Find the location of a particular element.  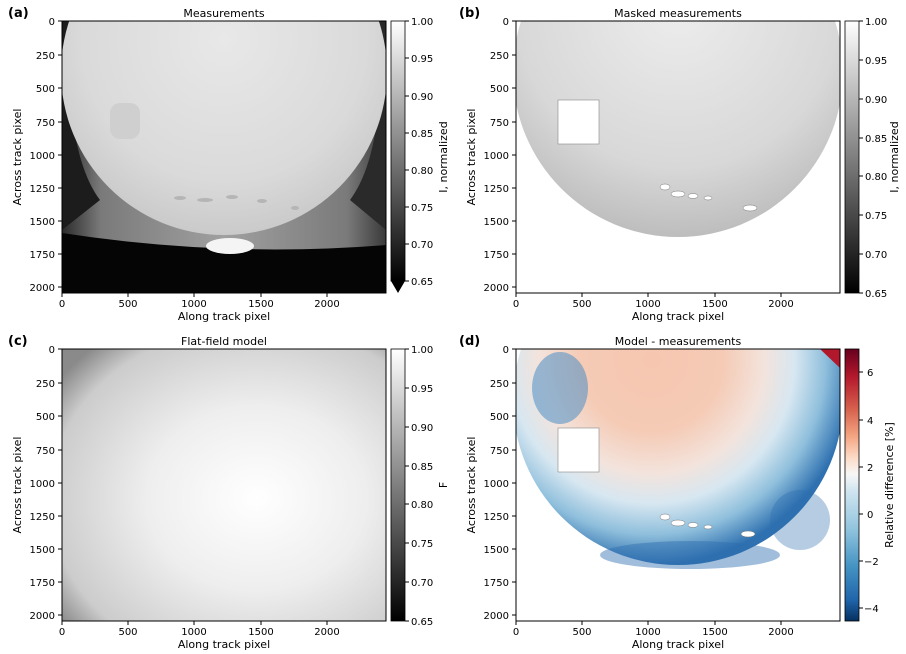

panel-b-xlabel: Along track pixel is located at coordinates (678, 316).